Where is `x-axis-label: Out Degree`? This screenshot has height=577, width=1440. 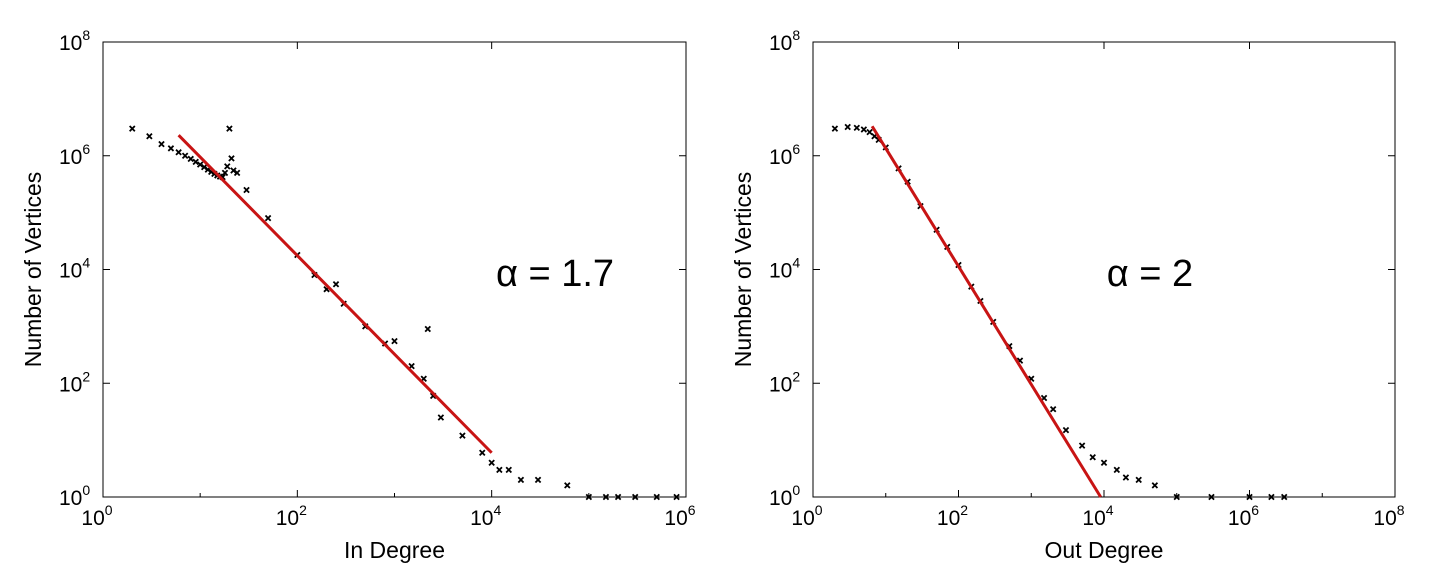
x-axis-label: Out Degree is located at coordinates (1104, 550).